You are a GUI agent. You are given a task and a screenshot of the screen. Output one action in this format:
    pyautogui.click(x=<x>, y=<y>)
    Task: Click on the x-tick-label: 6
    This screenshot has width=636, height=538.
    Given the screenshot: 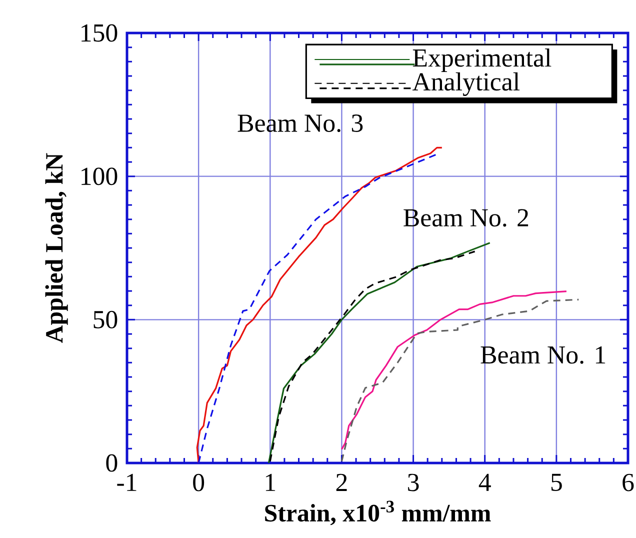 What is the action you would take?
    pyautogui.click(x=628, y=483)
    